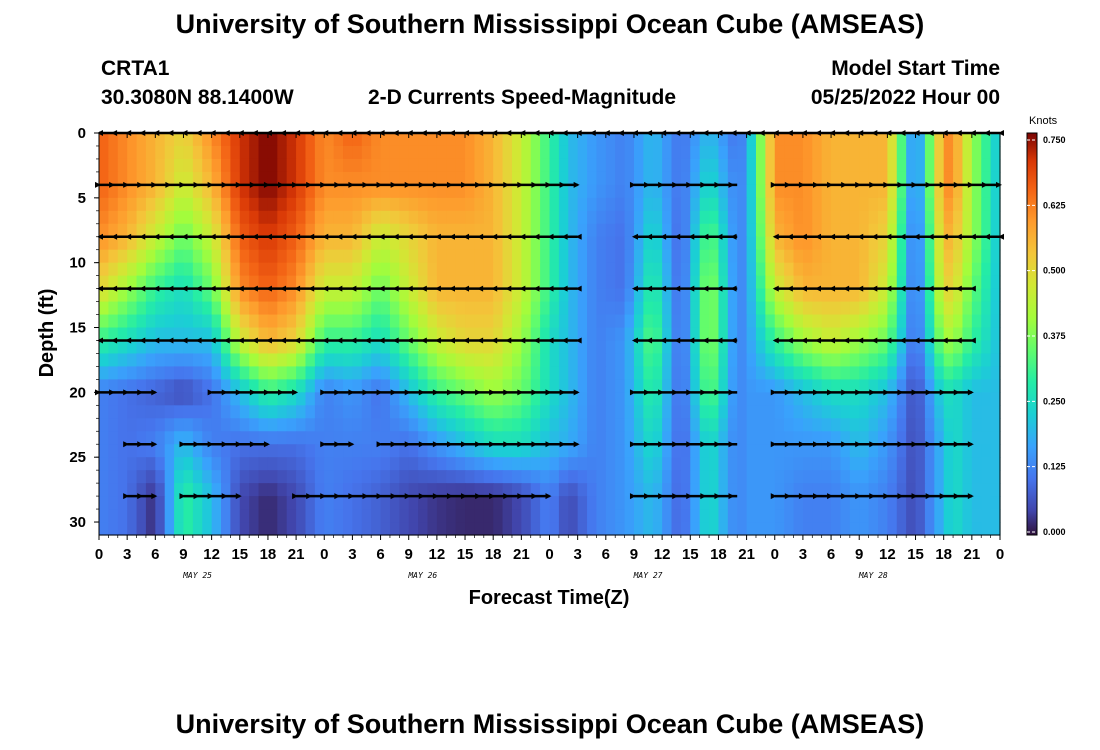 Image resolution: width=1100 pixels, height=750 pixels. What do you see at coordinates (521, 554) in the screenshot?
I see `x-tick-label: 21` at bounding box center [521, 554].